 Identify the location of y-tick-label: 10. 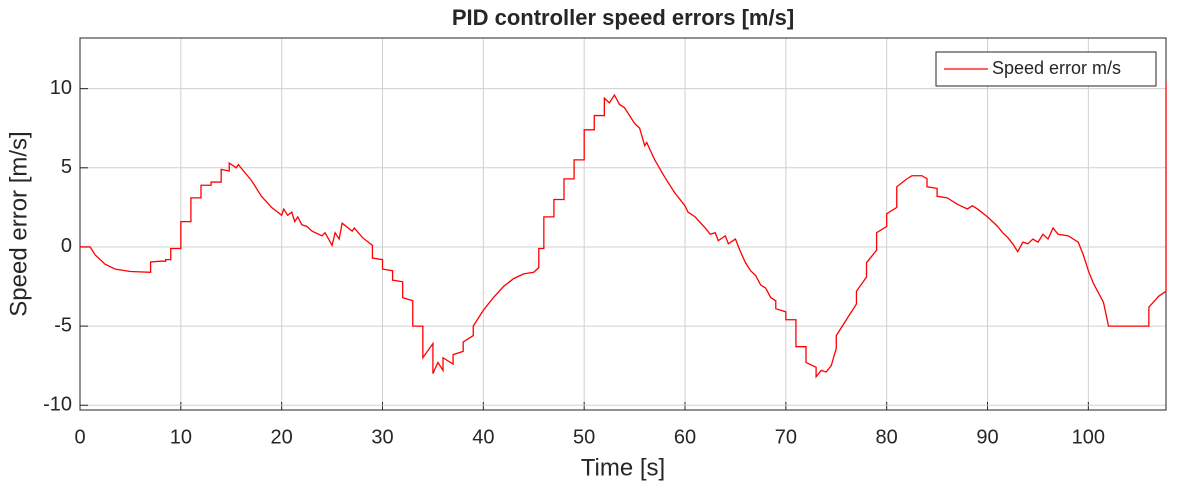
(61, 88).